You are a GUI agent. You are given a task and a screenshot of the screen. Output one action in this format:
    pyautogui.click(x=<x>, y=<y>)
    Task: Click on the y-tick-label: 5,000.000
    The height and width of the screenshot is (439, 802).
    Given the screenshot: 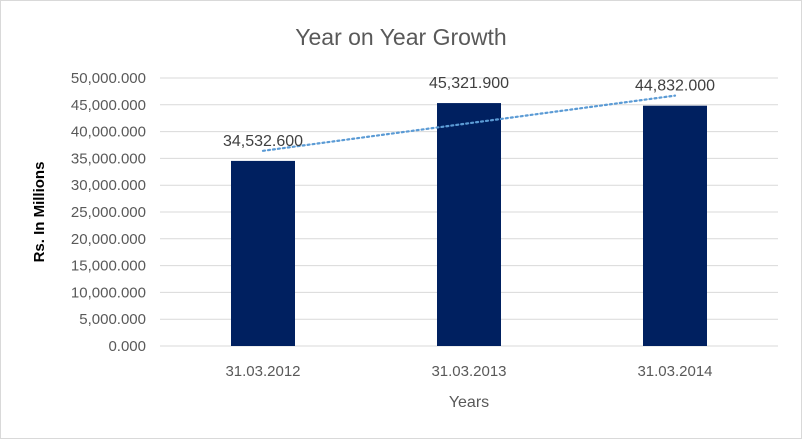 What is the action you would take?
    pyautogui.click(x=112, y=319)
    